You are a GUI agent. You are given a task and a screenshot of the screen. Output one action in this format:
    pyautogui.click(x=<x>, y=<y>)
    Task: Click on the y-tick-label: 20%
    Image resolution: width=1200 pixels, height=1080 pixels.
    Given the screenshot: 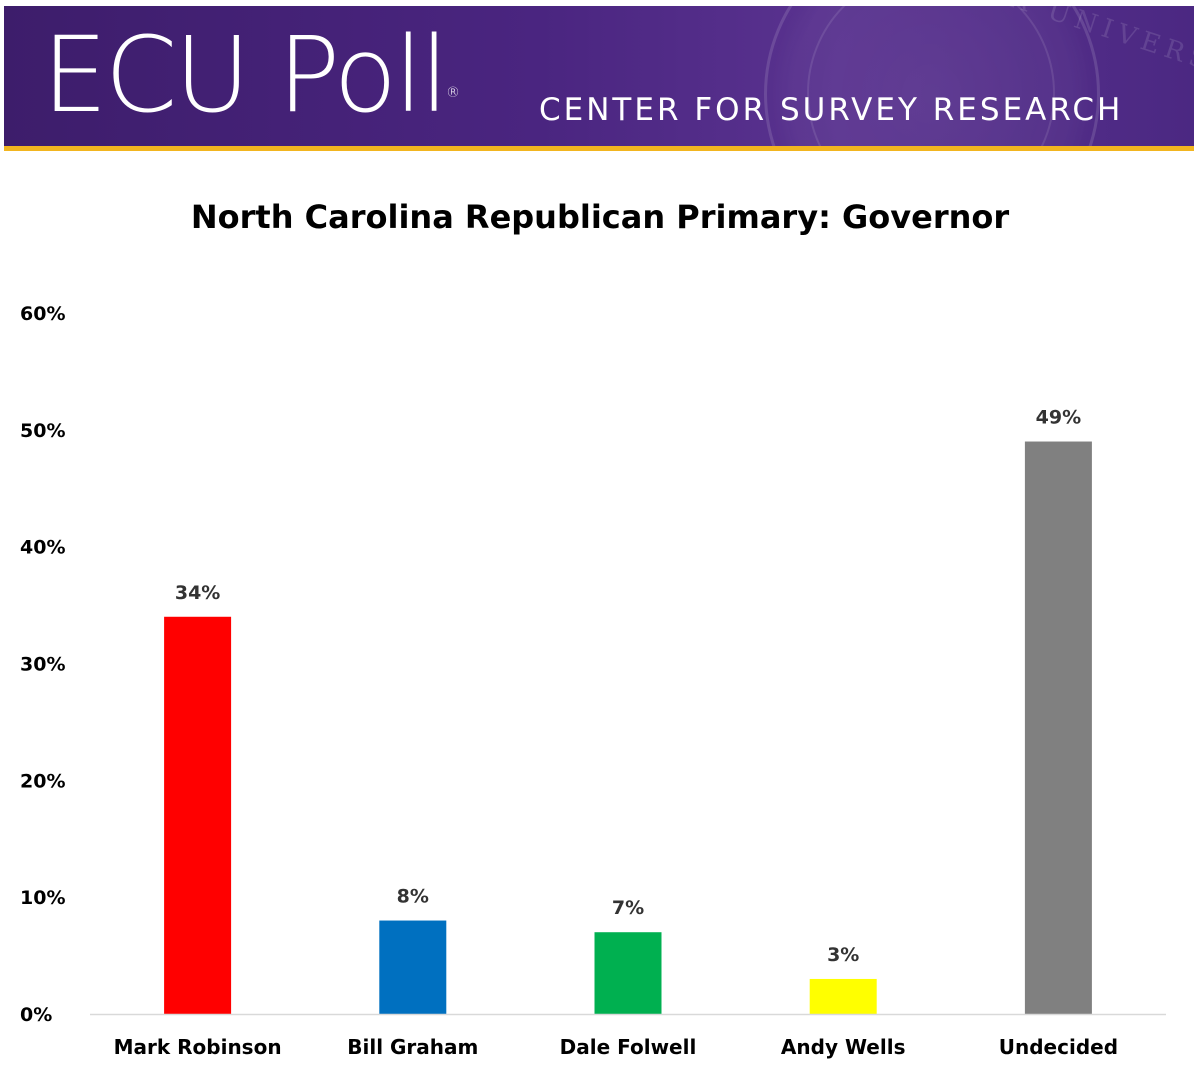 What is the action you would take?
    pyautogui.click(x=42, y=781)
    